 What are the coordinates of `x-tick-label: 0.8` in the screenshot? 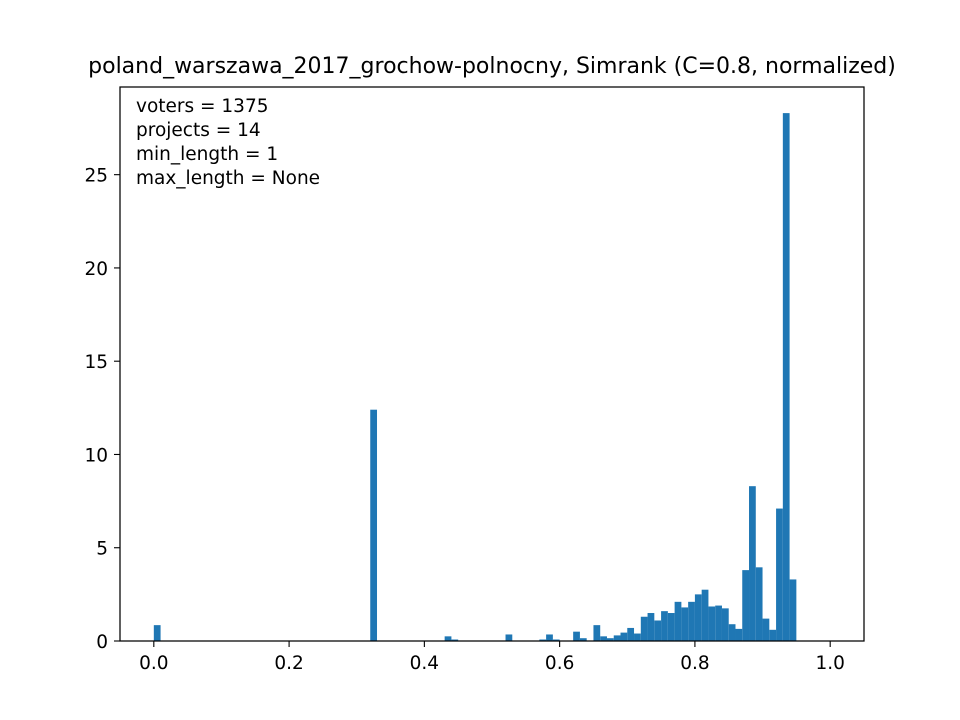 It's located at (694, 663).